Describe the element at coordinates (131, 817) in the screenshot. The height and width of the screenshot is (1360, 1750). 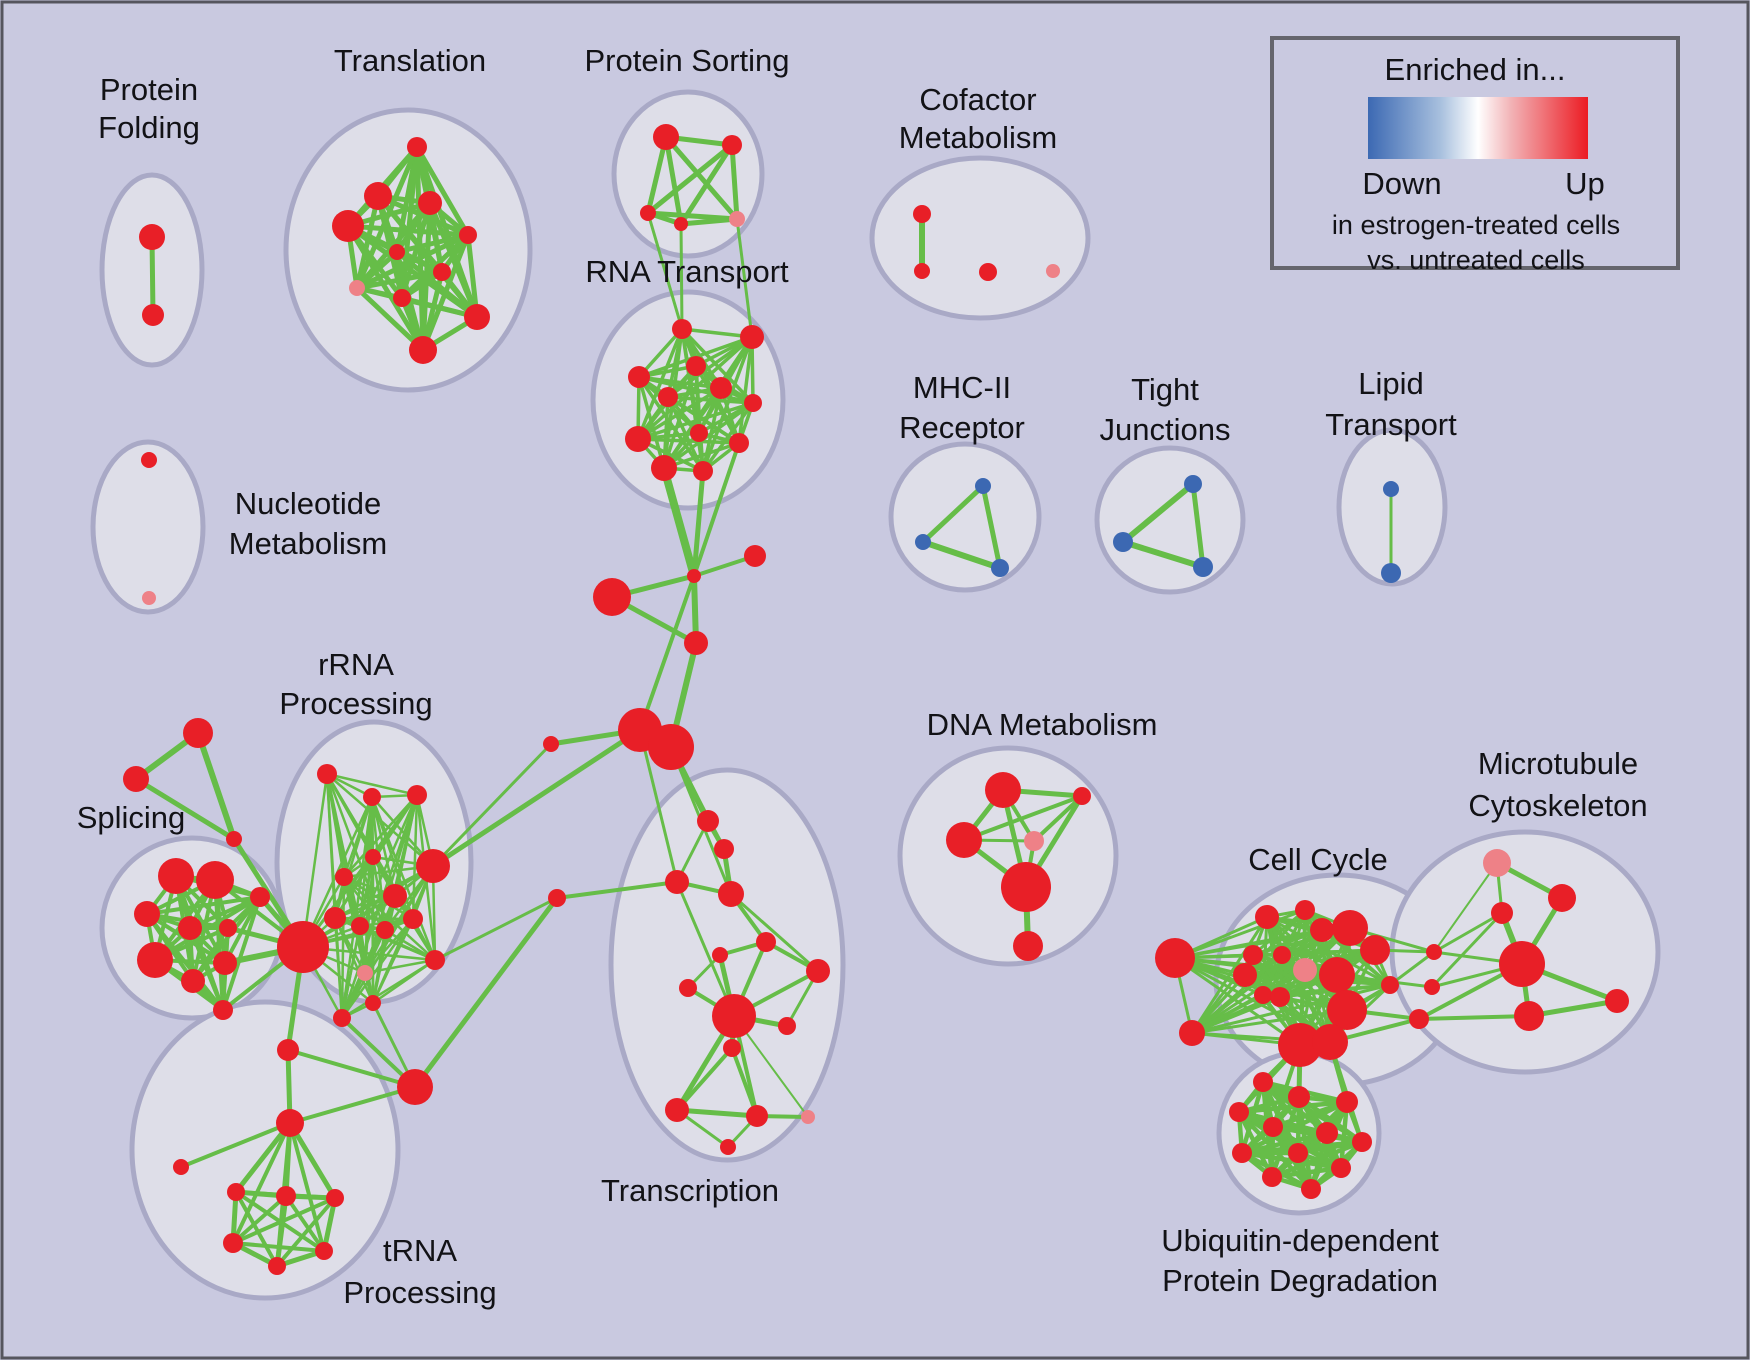
I see `cluster-label-spl: Splicing` at that location.